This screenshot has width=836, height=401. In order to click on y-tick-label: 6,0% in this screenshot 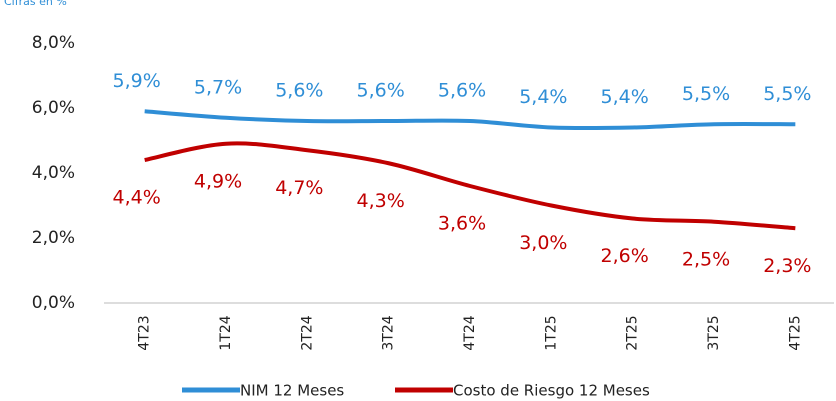, I will do `click(53, 108)`.